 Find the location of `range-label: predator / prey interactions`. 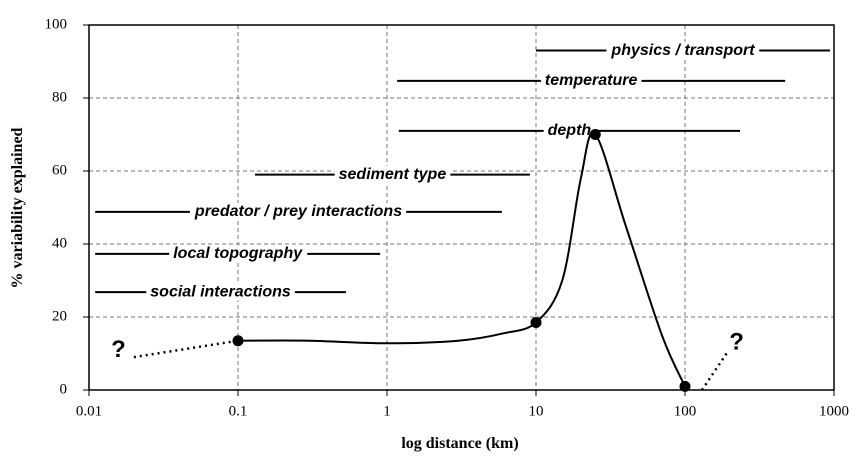

range-label: predator / prey interactions is located at coordinates (298, 211).